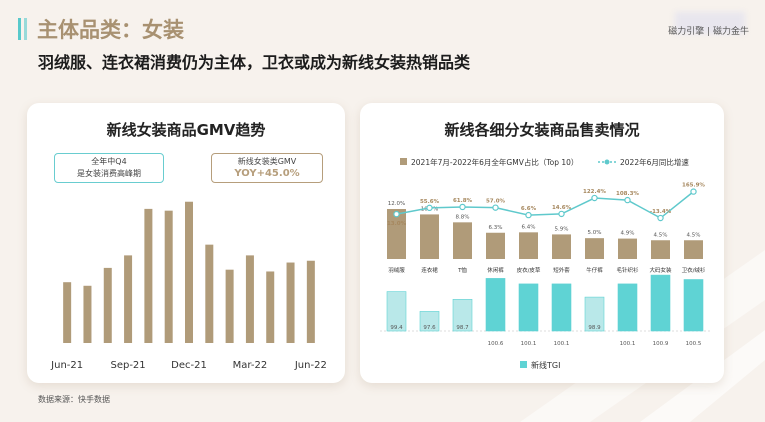 The image size is (765, 422). What do you see at coordinates (66, 365) in the screenshot?
I see `x-tick-label: Jun-21` at bounding box center [66, 365].